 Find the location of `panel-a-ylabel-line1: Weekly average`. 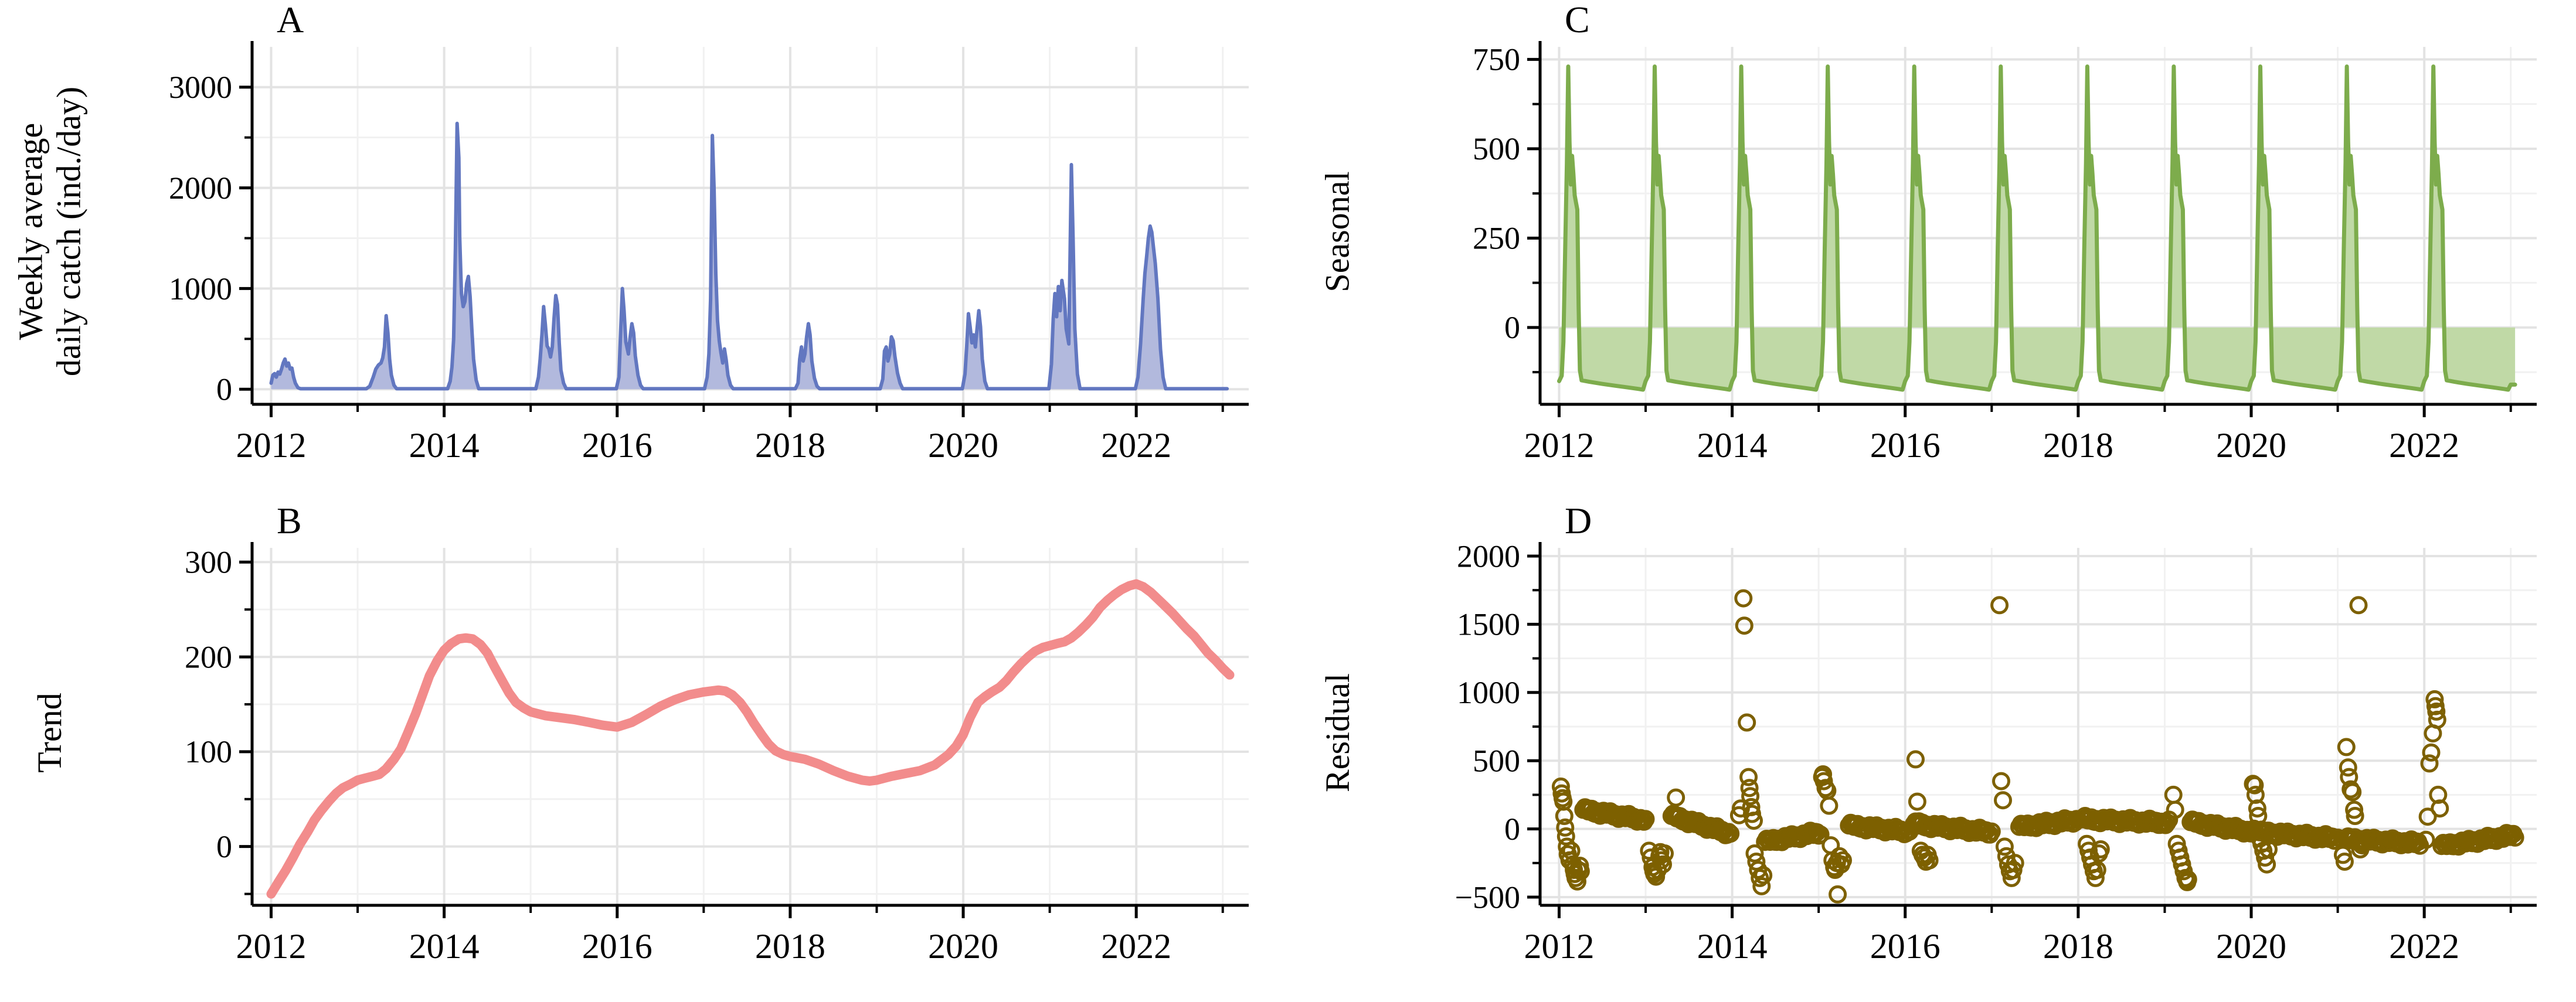

panel-a-ylabel-line1: Weekly average is located at coordinates (31, 231).